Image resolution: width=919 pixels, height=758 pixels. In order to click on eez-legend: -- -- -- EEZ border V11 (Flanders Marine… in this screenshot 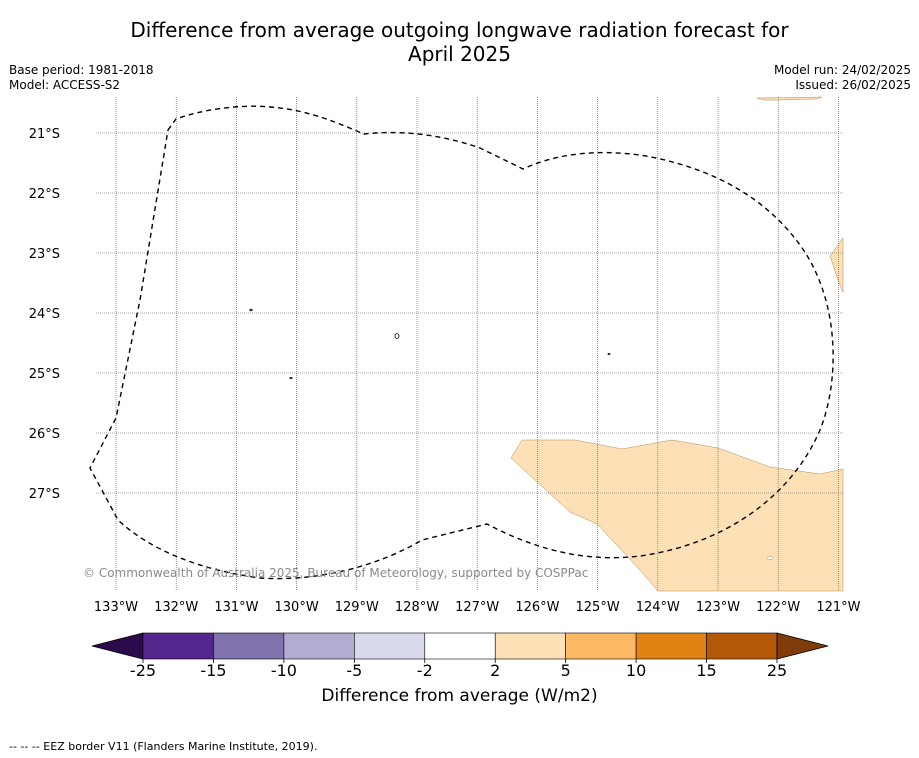, I will do `click(163, 746)`.